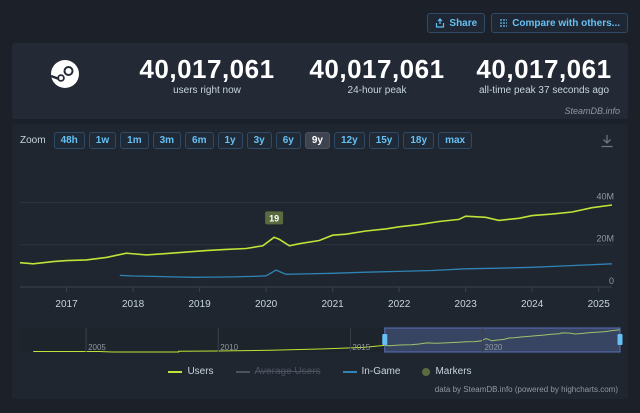 Image resolution: width=640 pixels, height=413 pixels. I want to click on zoom-button-3m: 3m, so click(167, 140).